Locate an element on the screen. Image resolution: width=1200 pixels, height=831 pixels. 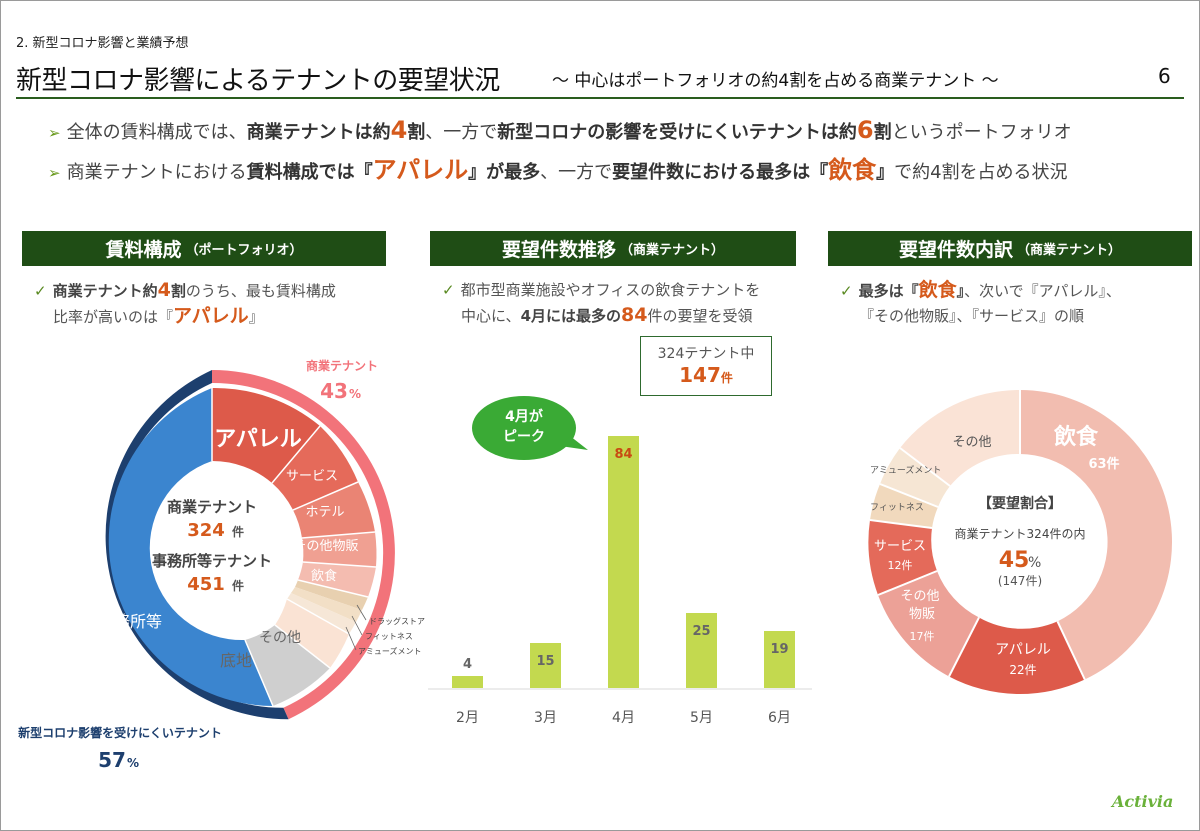
callout-number: 147 is located at coordinates (700, 375).